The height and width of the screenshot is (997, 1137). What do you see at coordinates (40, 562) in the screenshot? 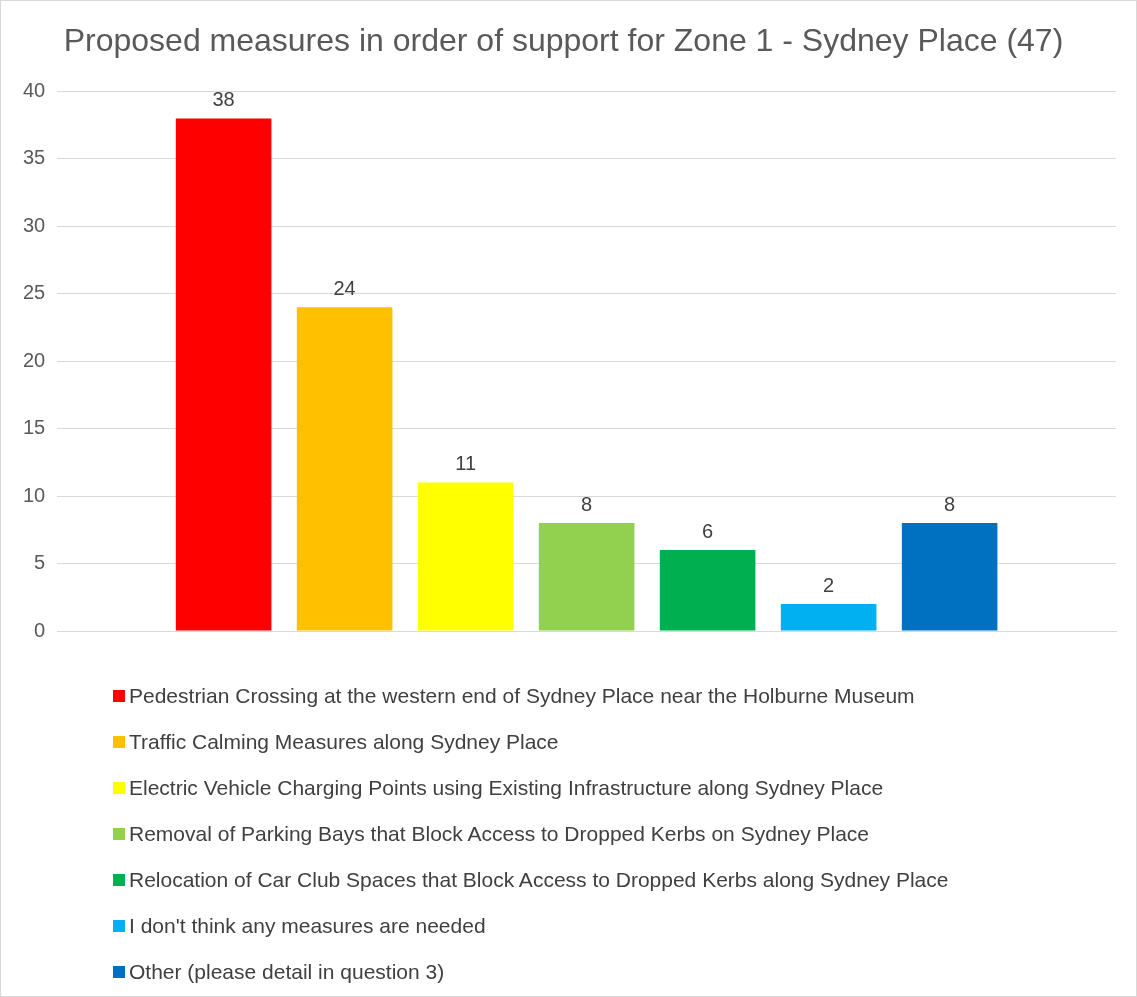
I see `y-tick-label: 5` at bounding box center [40, 562].